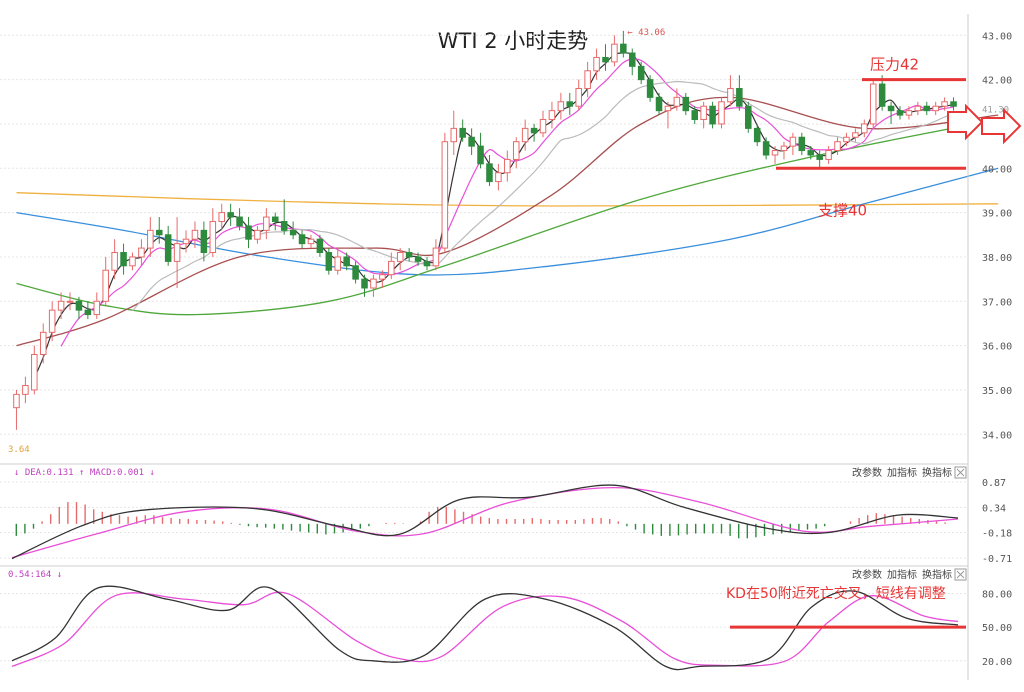 This screenshot has height=692, width=1024. I want to click on macd-y-tick: 0.34, so click(994, 508).